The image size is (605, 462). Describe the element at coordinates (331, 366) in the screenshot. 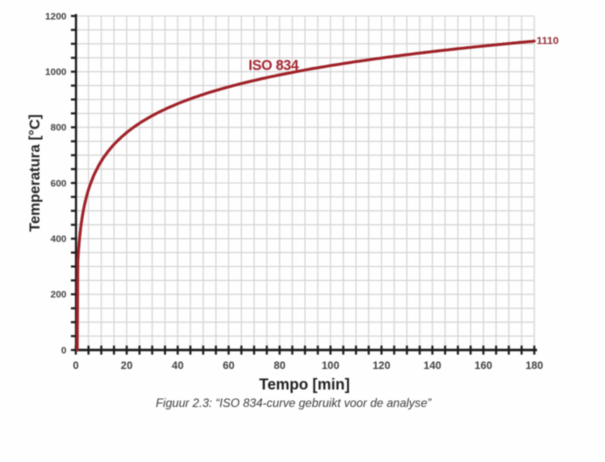

I see `svg-text: 100` at that location.